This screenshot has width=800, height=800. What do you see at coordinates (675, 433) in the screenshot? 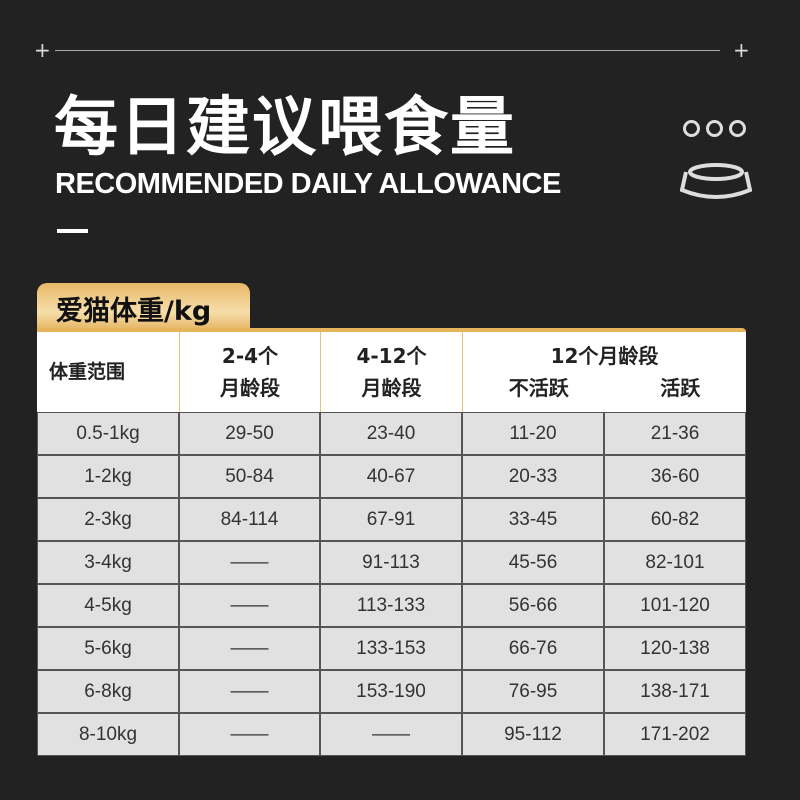
I see `table-cell: 21-36` at bounding box center [675, 433].